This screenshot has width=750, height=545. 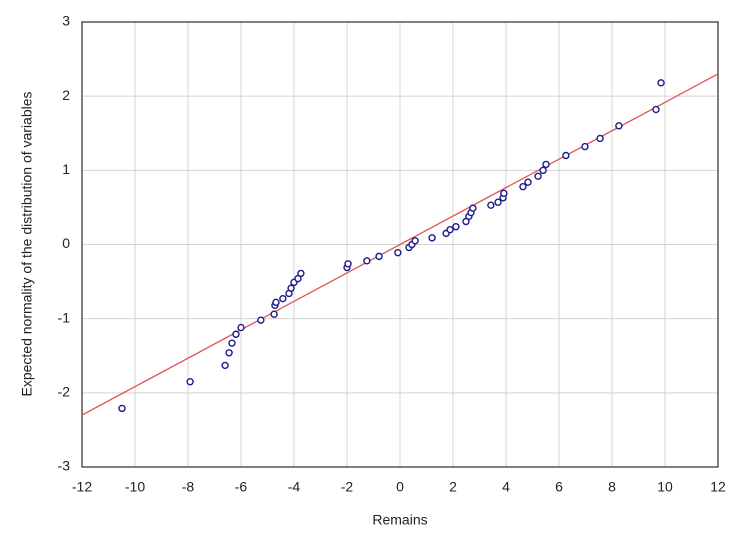 What do you see at coordinates (188, 487) in the screenshot?
I see `x-tick-label: -8` at bounding box center [188, 487].